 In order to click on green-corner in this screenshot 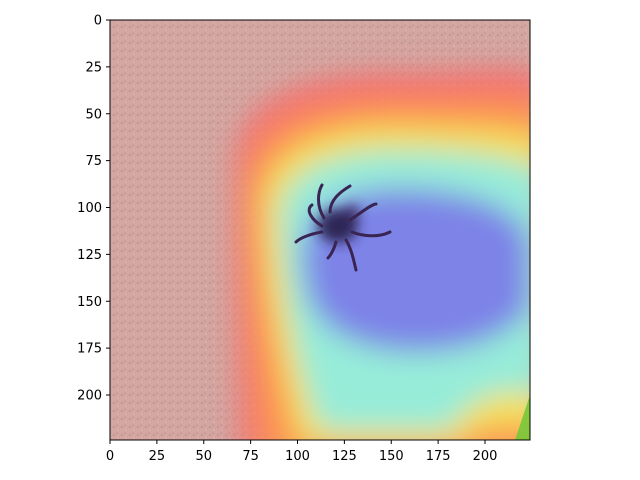, I will do `click(522, 417)`.